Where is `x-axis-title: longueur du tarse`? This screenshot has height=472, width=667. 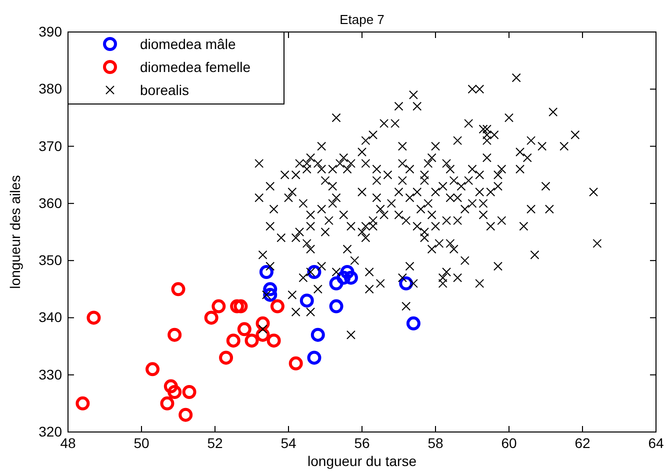
x-axis-title: longueur du tarse is located at coordinates (362, 461).